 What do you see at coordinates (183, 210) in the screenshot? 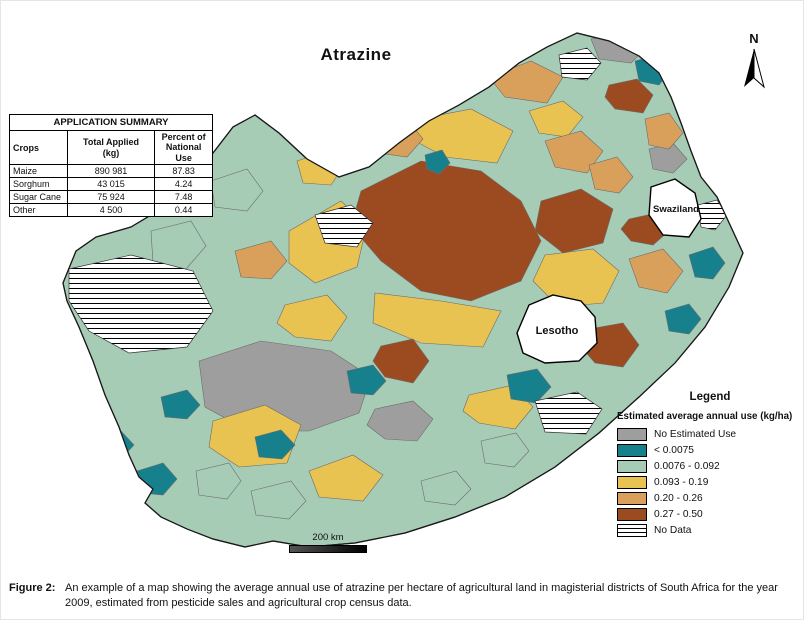
I see `crop-percent: 0.44` at bounding box center [183, 210].